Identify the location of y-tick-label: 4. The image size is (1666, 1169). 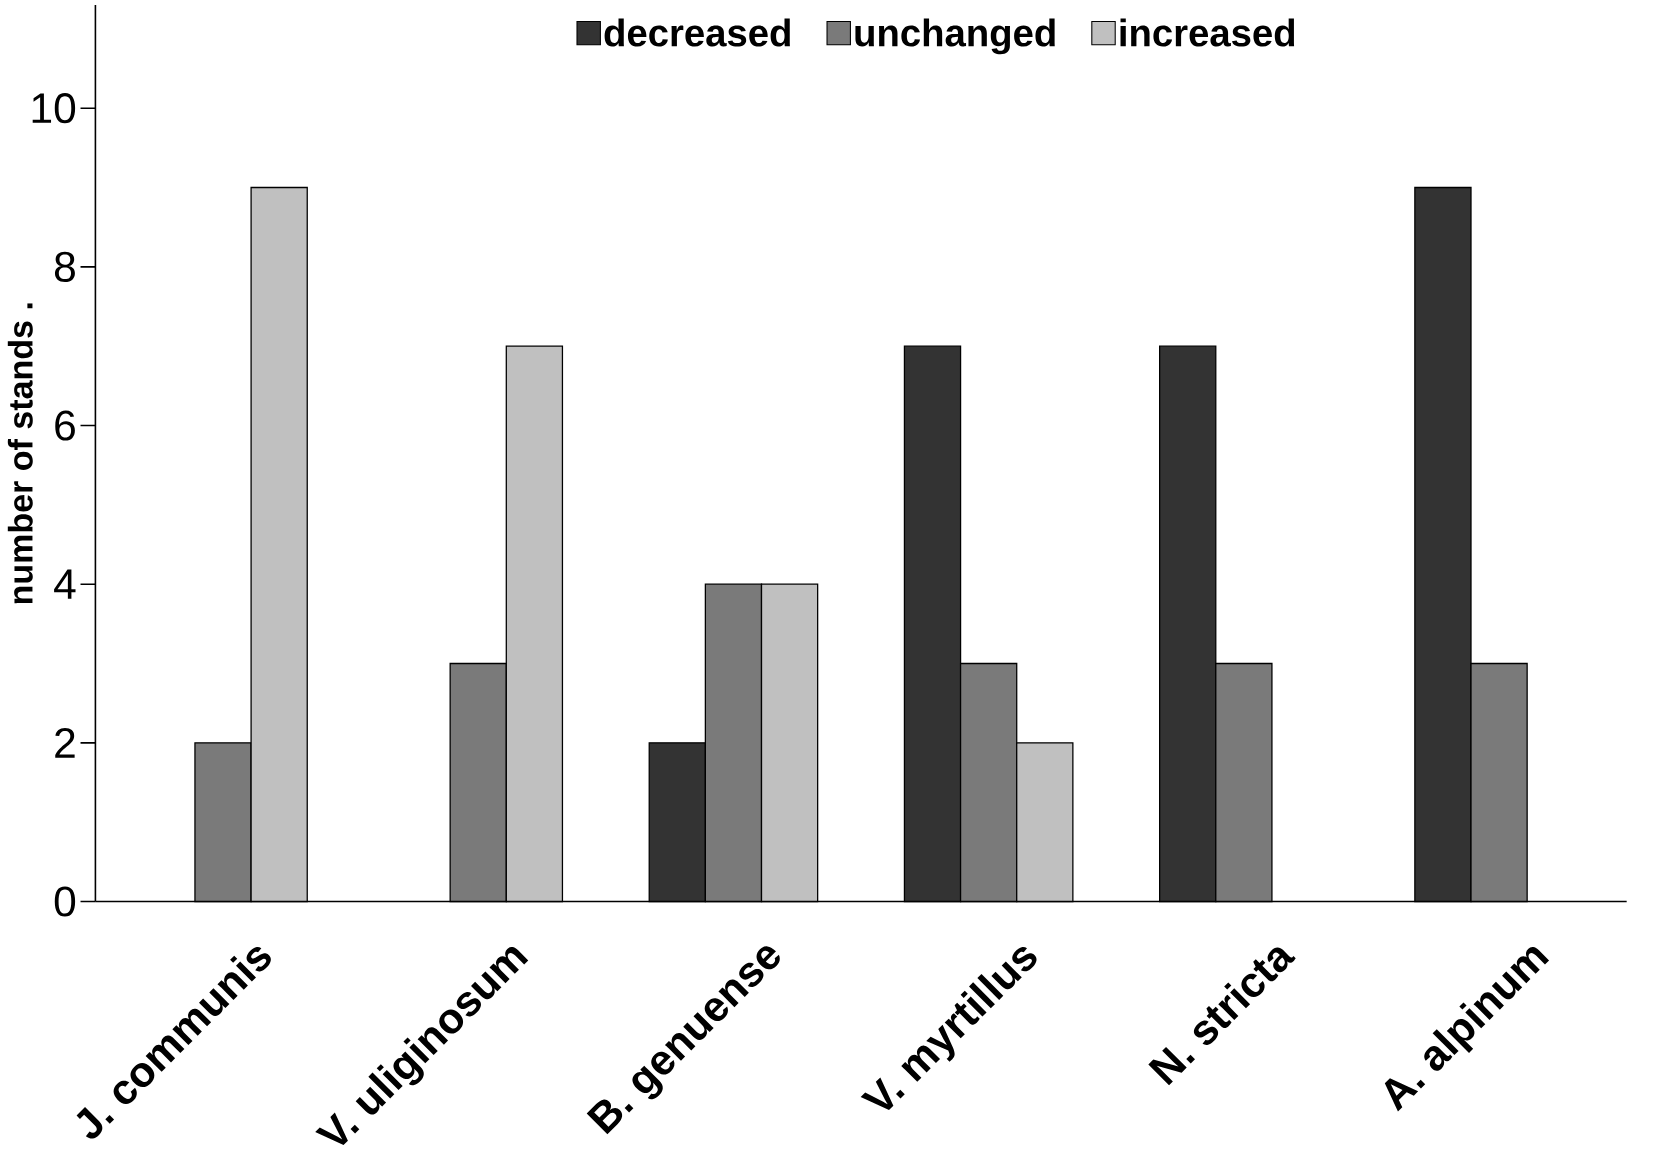
(65, 584).